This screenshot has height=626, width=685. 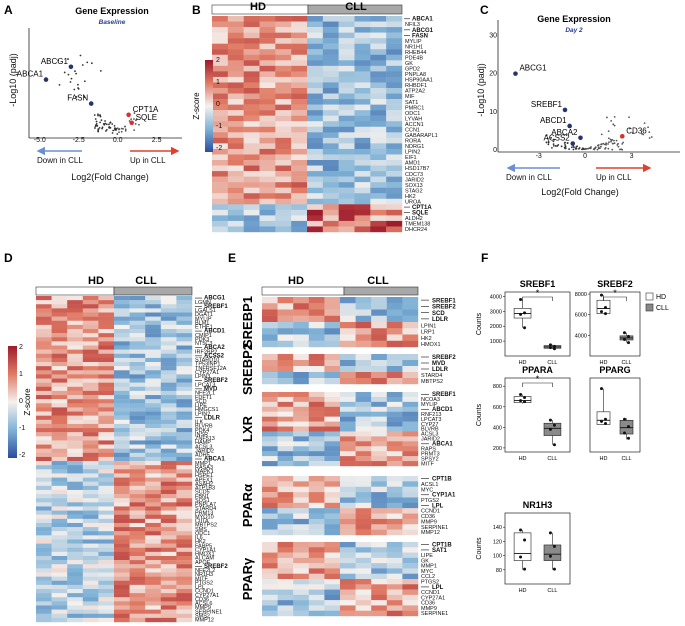 I want to click on gene-label: ABCA1, so click(x=214, y=460).